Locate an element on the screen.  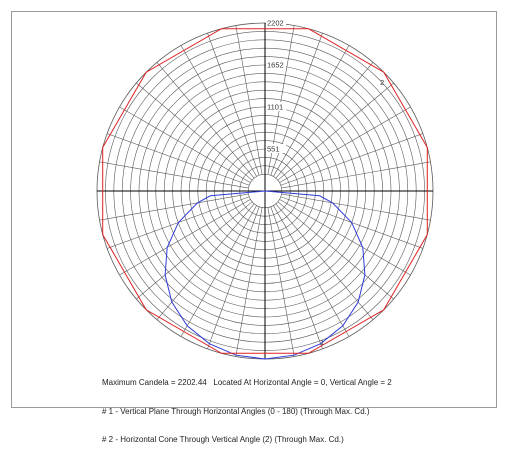
ring-label: 551 is located at coordinates (273, 148).